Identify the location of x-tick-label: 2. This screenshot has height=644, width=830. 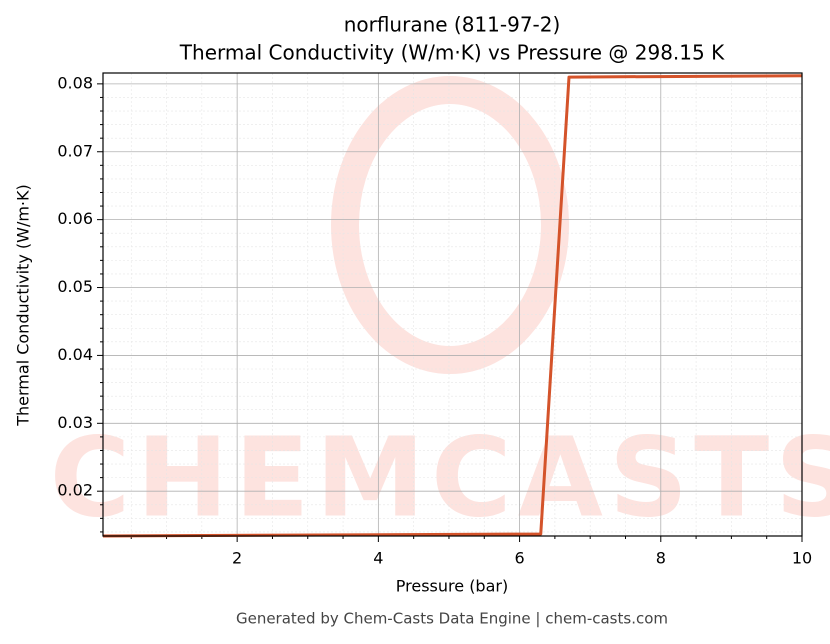
(237, 558).